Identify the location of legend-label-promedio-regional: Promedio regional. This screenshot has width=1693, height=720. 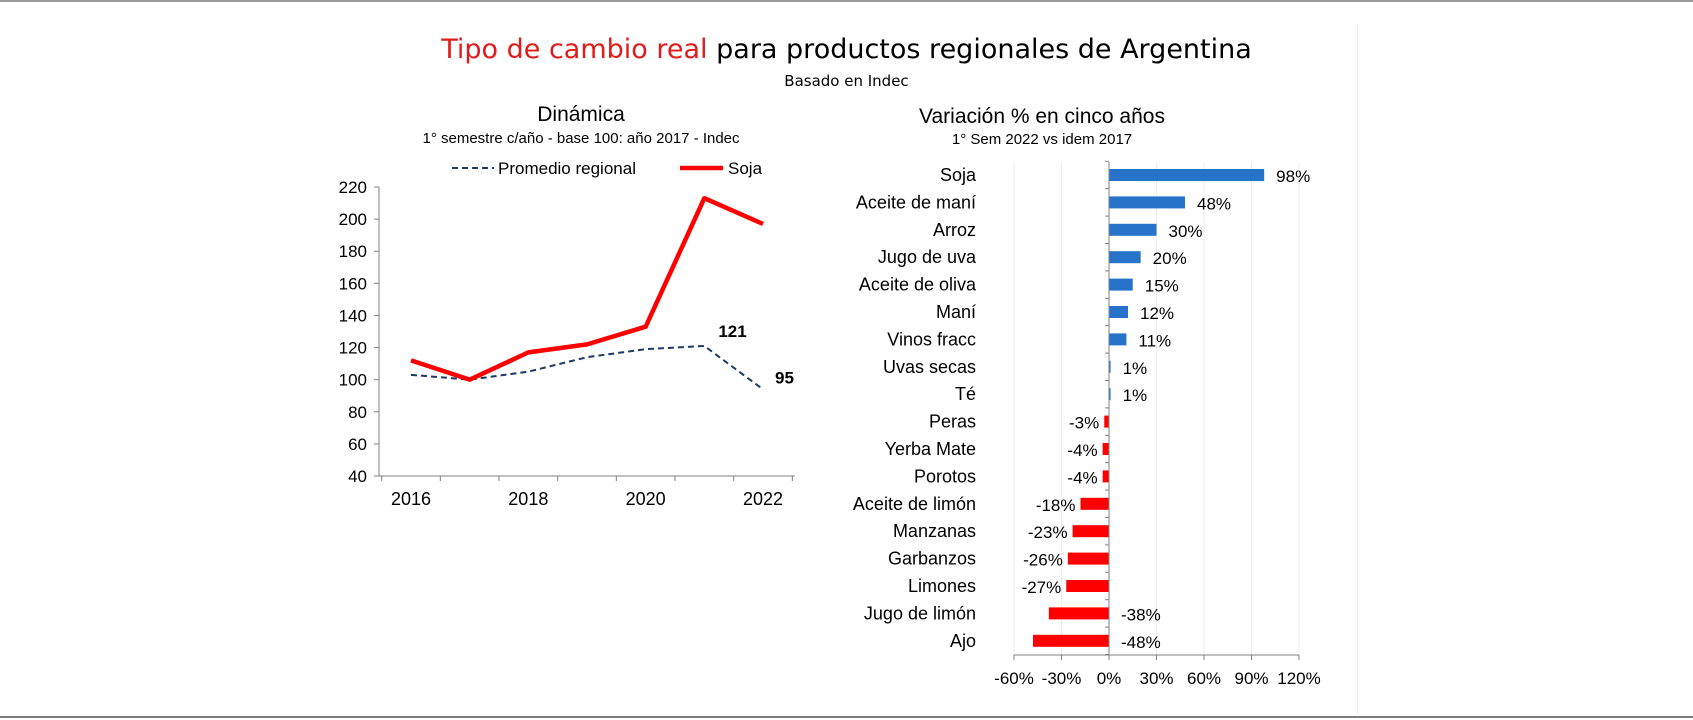
(567, 168).